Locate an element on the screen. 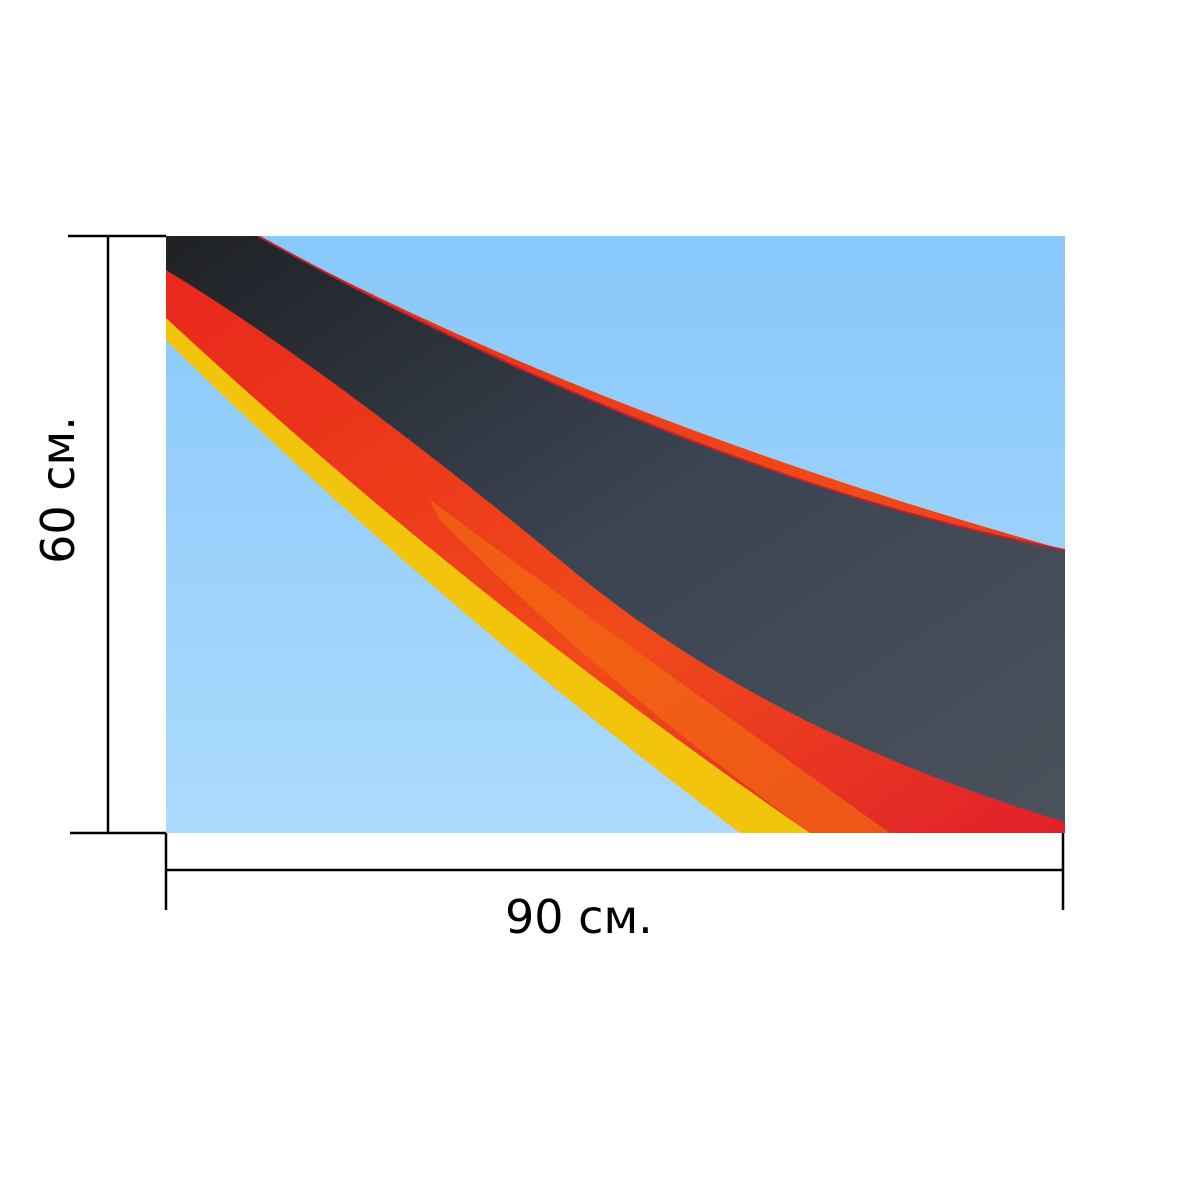 This screenshot has height=1200, width=1200. height-label: 60 см. is located at coordinates (58, 490).